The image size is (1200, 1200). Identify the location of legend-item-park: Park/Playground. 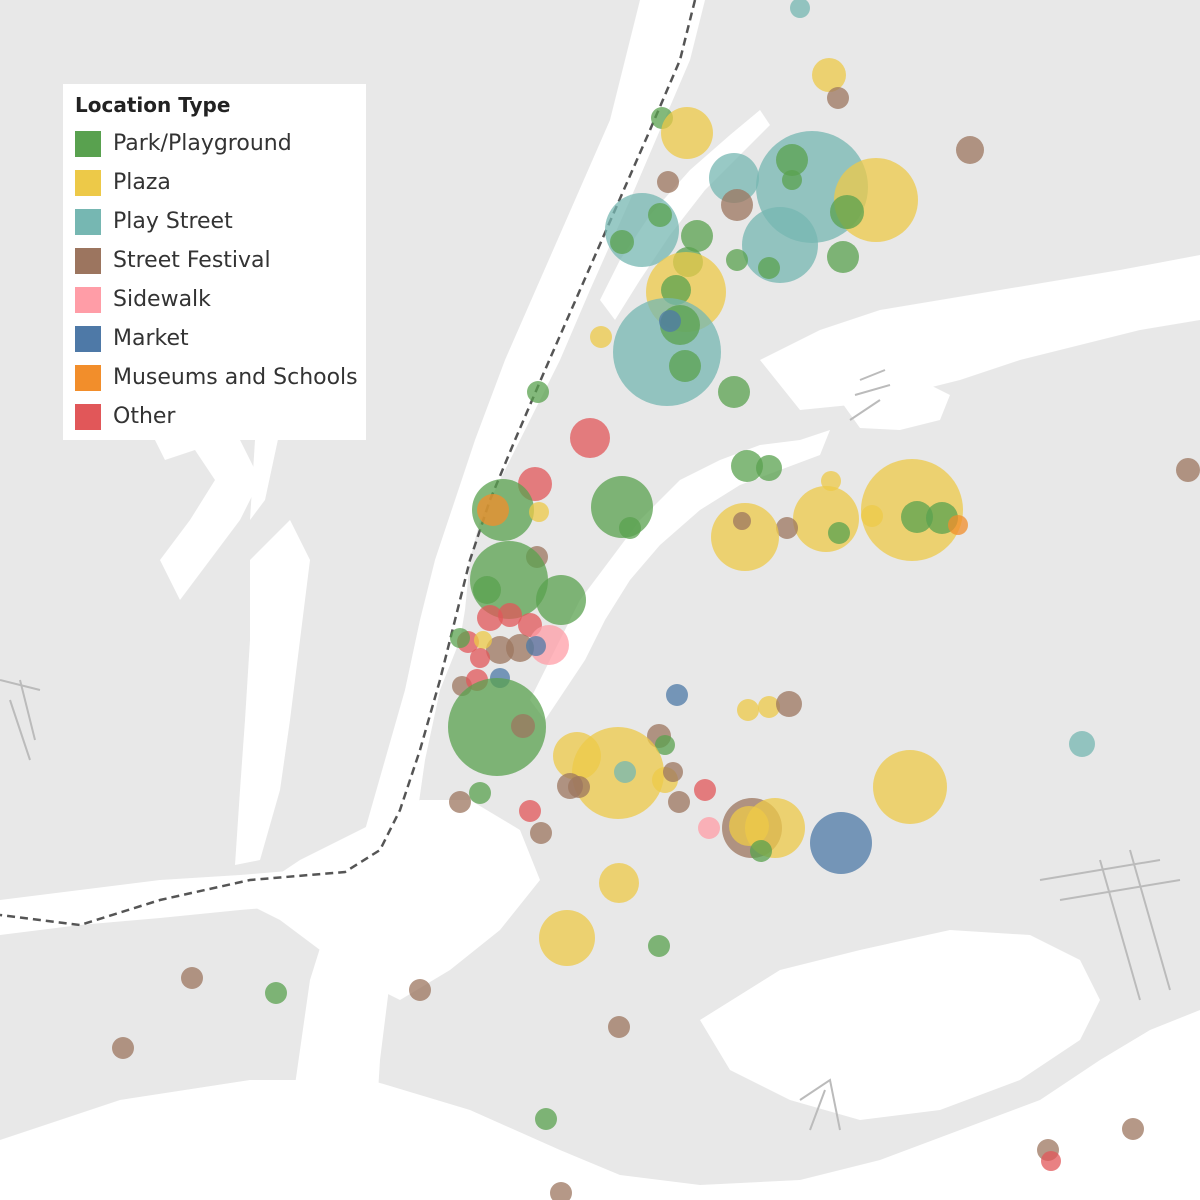
(220, 143).